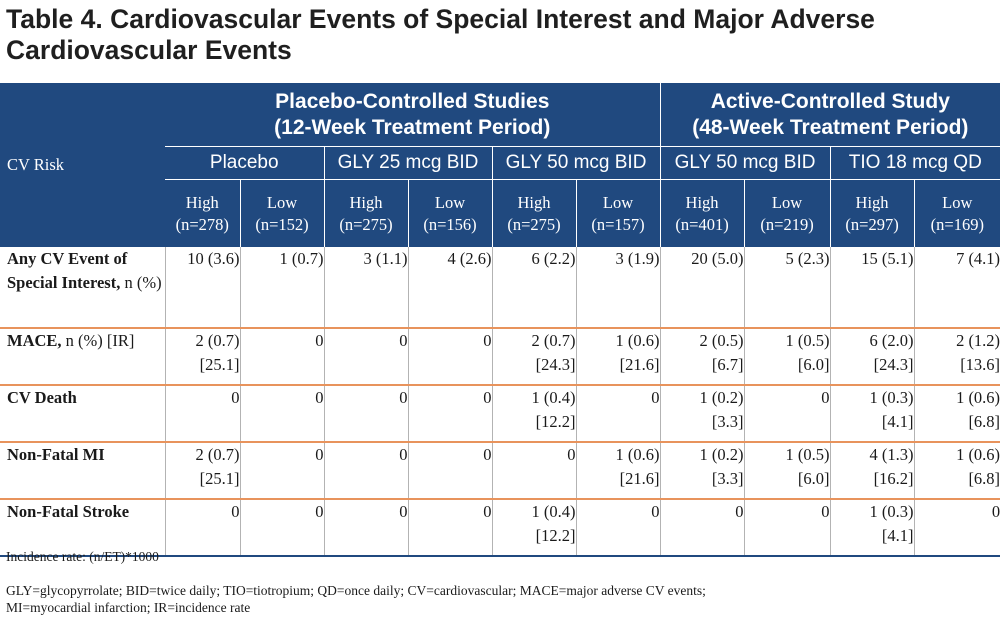 The height and width of the screenshot is (622, 1000). What do you see at coordinates (203, 213) in the screenshot?
I see `risk-subheader: High (n=278)` at bounding box center [203, 213].